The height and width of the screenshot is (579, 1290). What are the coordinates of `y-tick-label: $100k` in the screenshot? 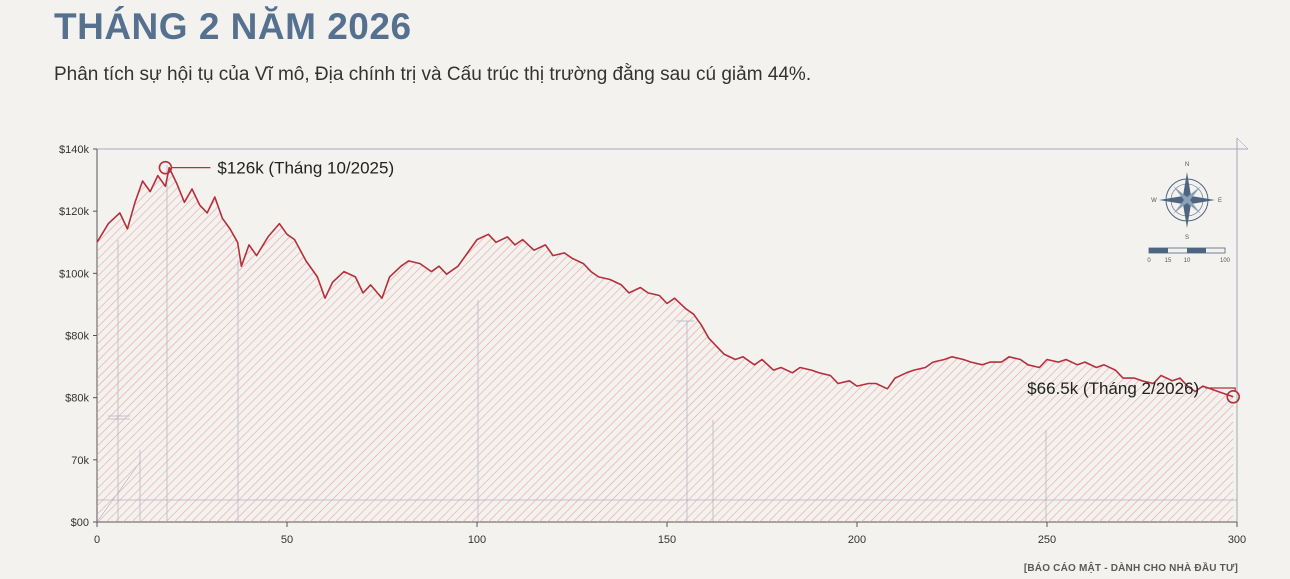 It's located at (74, 274).